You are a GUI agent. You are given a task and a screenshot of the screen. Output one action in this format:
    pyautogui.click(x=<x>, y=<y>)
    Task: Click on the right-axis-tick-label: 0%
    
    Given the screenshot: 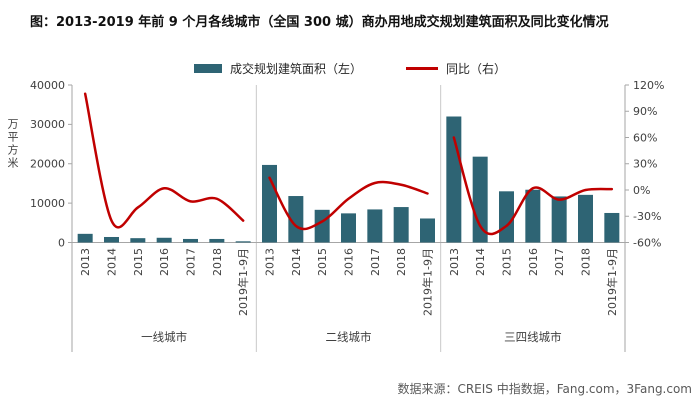 What is the action you would take?
    pyautogui.click(x=641, y=190)
    